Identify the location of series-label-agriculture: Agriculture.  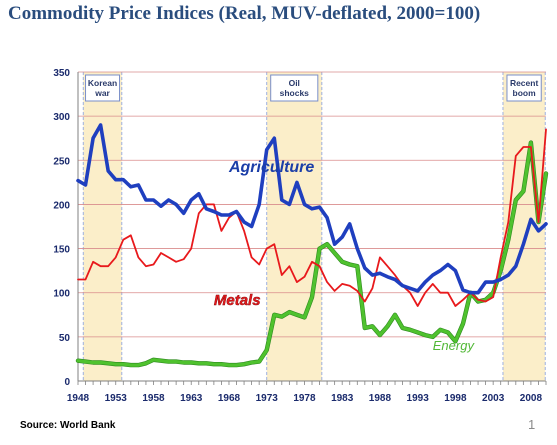
(271, 167).